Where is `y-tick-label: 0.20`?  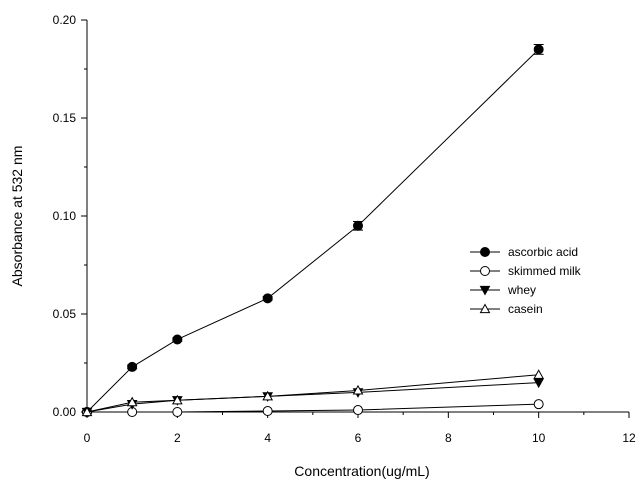 y-tick-label: 0.20 is located at coordinates (65, 20).